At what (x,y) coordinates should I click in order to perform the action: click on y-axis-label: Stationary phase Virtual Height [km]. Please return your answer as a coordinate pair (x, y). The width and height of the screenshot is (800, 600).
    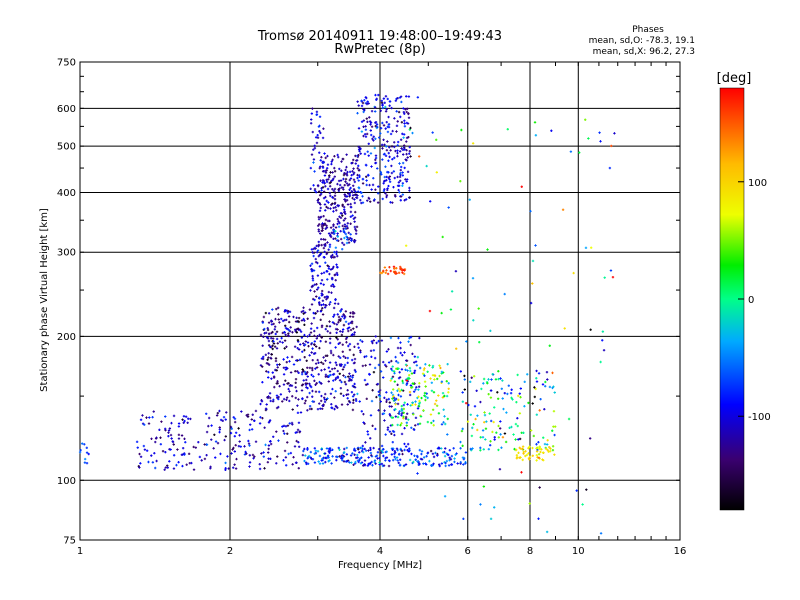
    Looking at the image, I should click on (44, 300).